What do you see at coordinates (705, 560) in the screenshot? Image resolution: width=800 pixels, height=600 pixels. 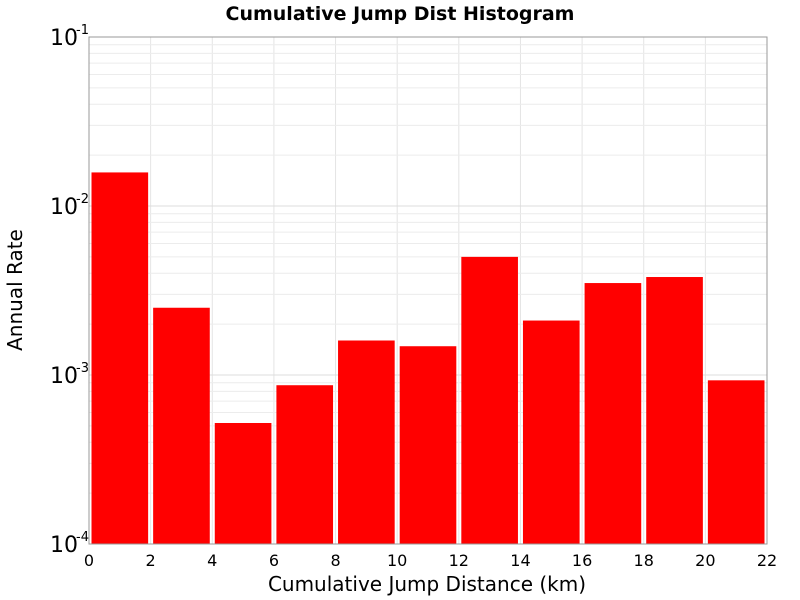 I see `x-tick-label: 20` at bounding box center [705, 560].